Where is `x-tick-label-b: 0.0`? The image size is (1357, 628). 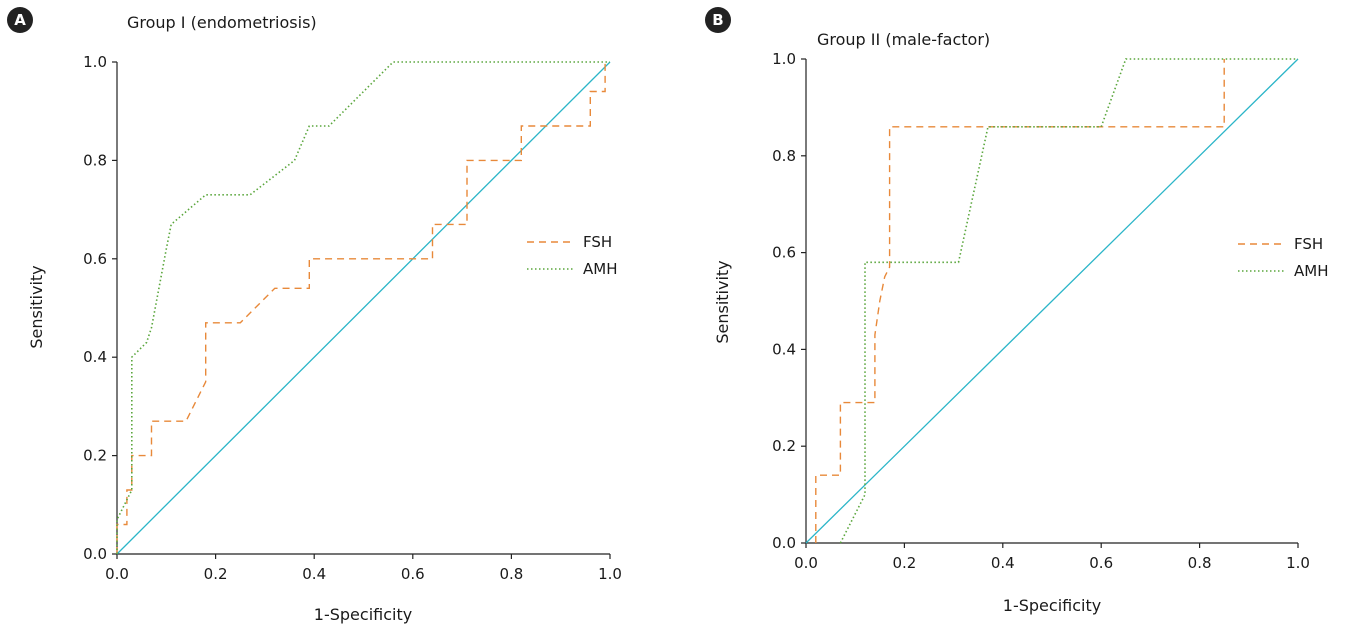 x-tick-label-b: 0.0 is located at coordinates (806, 563).